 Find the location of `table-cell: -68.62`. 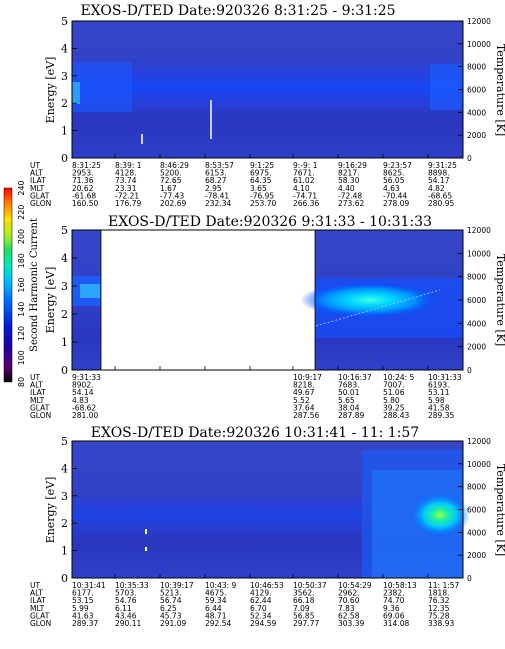

table-cell: -68.62 is located at coordinates (84, 407).